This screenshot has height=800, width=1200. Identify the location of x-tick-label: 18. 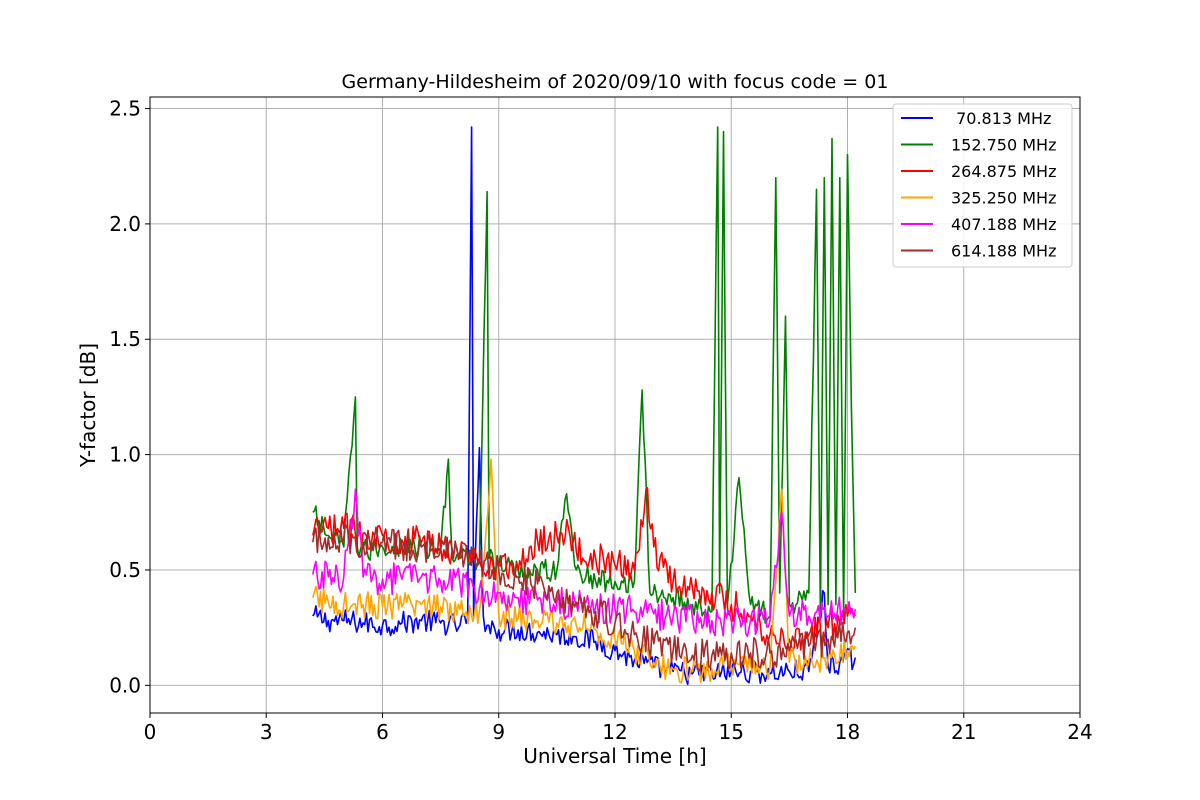
(847, 732).